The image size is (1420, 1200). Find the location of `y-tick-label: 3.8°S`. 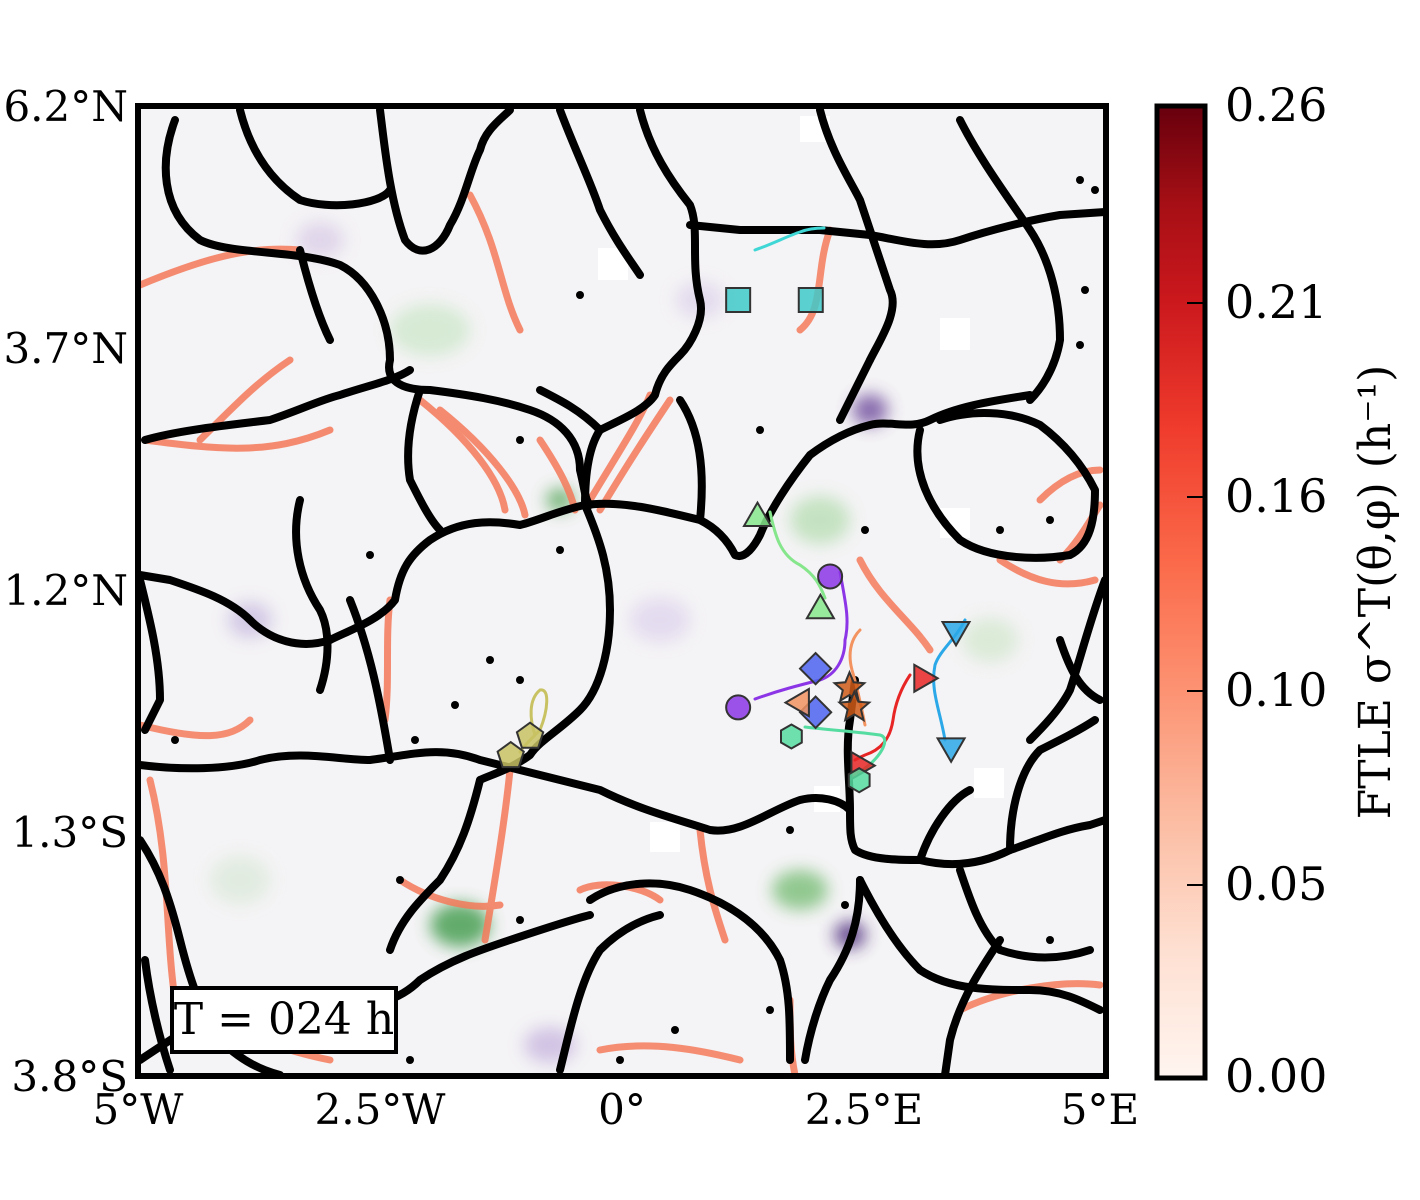

y-tick-label: 3.8°S is located at coordinates (69, 1076).